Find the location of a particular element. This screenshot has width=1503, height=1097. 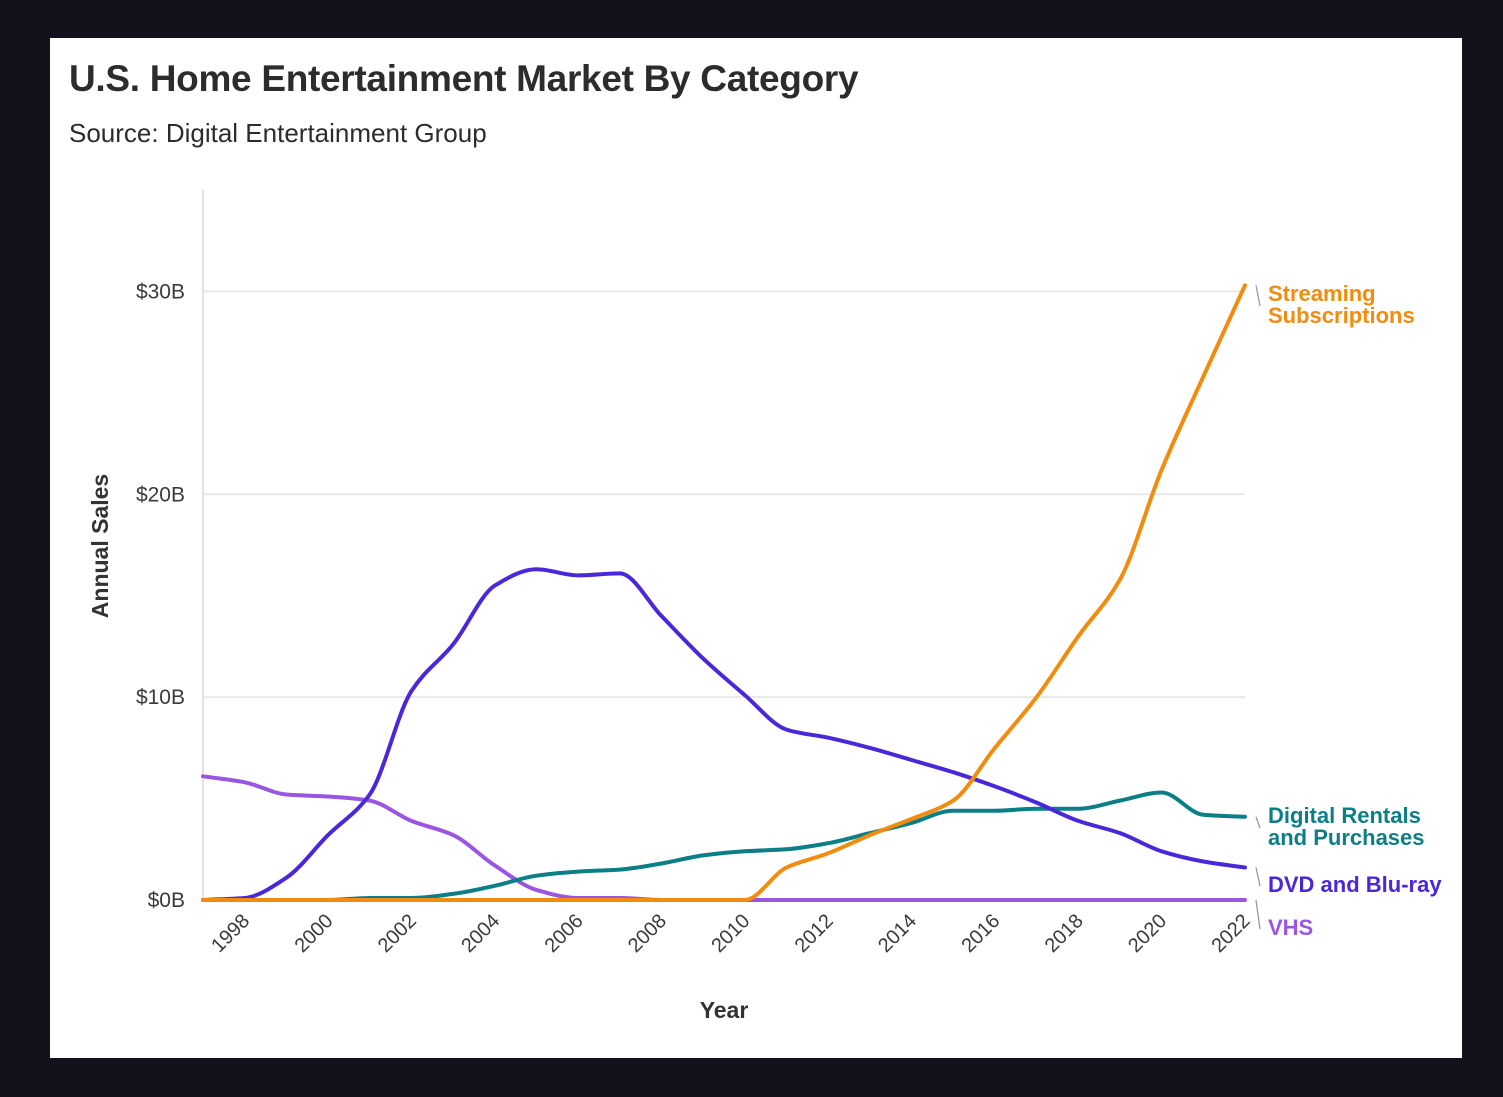

x-tick-label: 1998 is located at coordinates (230, 933).